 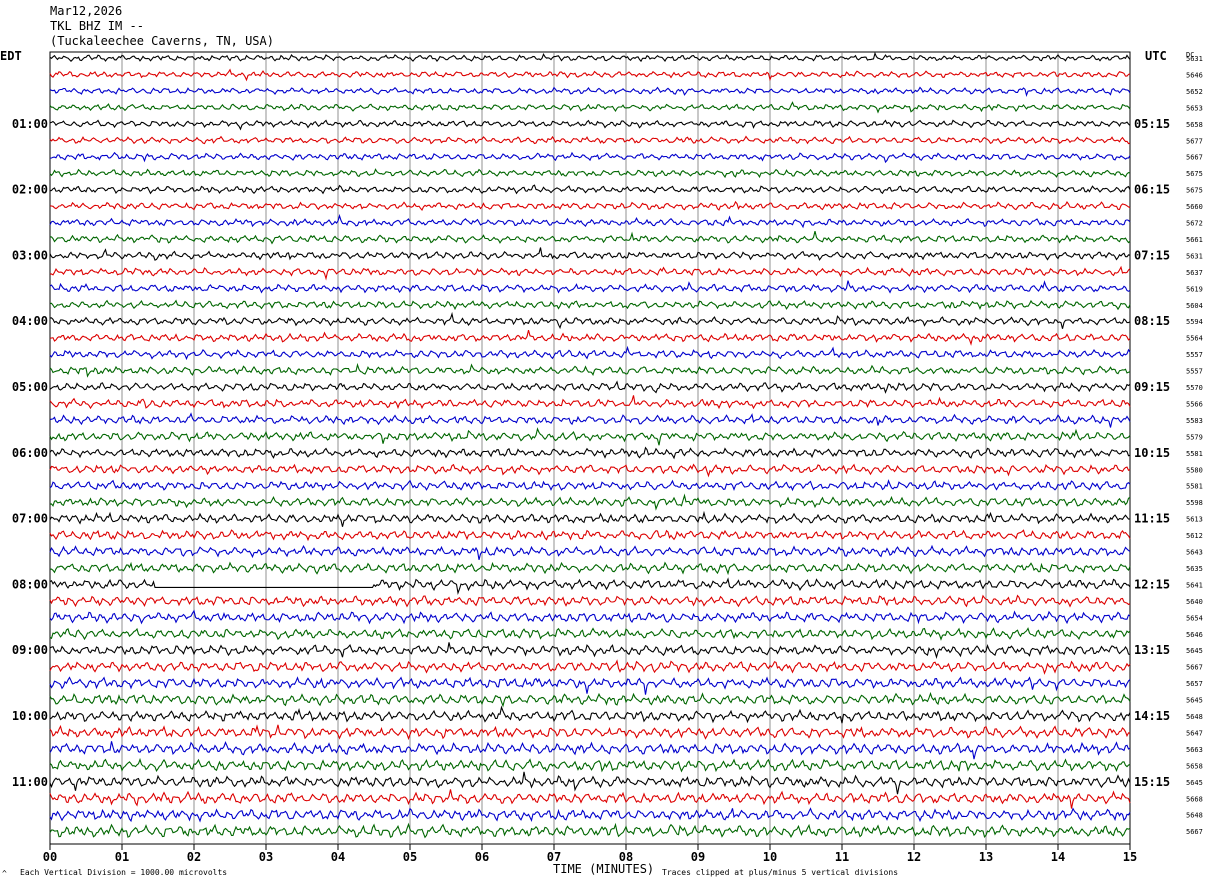 What do you see at coordinates (1194, 92) in the screenshot?
I see `dc-offset-label: 5652` at bounding box center [1194, 92].